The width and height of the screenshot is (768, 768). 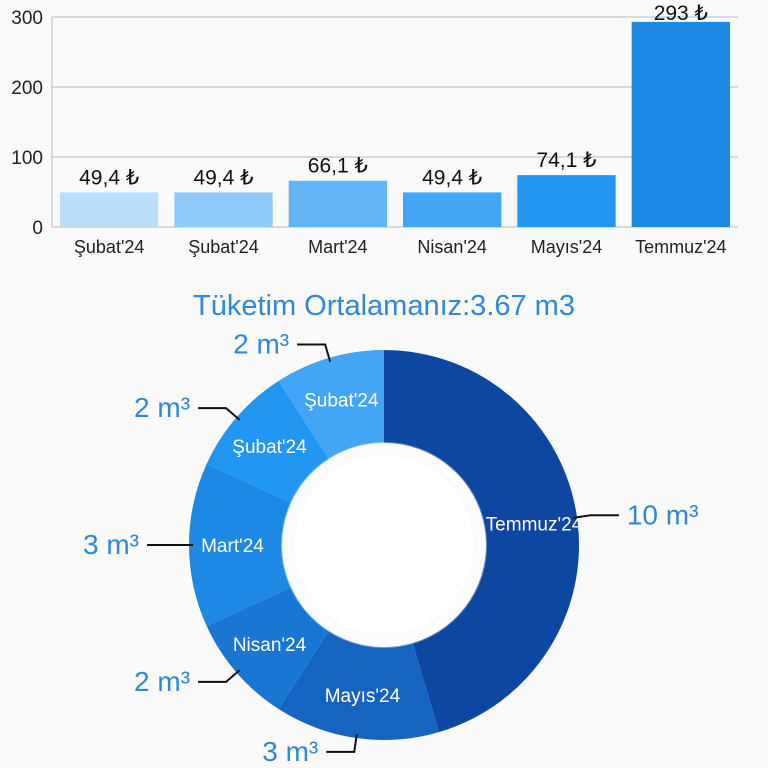 I want to click on x-tick-label: Temmuz'24, so click(x=680, y=247).